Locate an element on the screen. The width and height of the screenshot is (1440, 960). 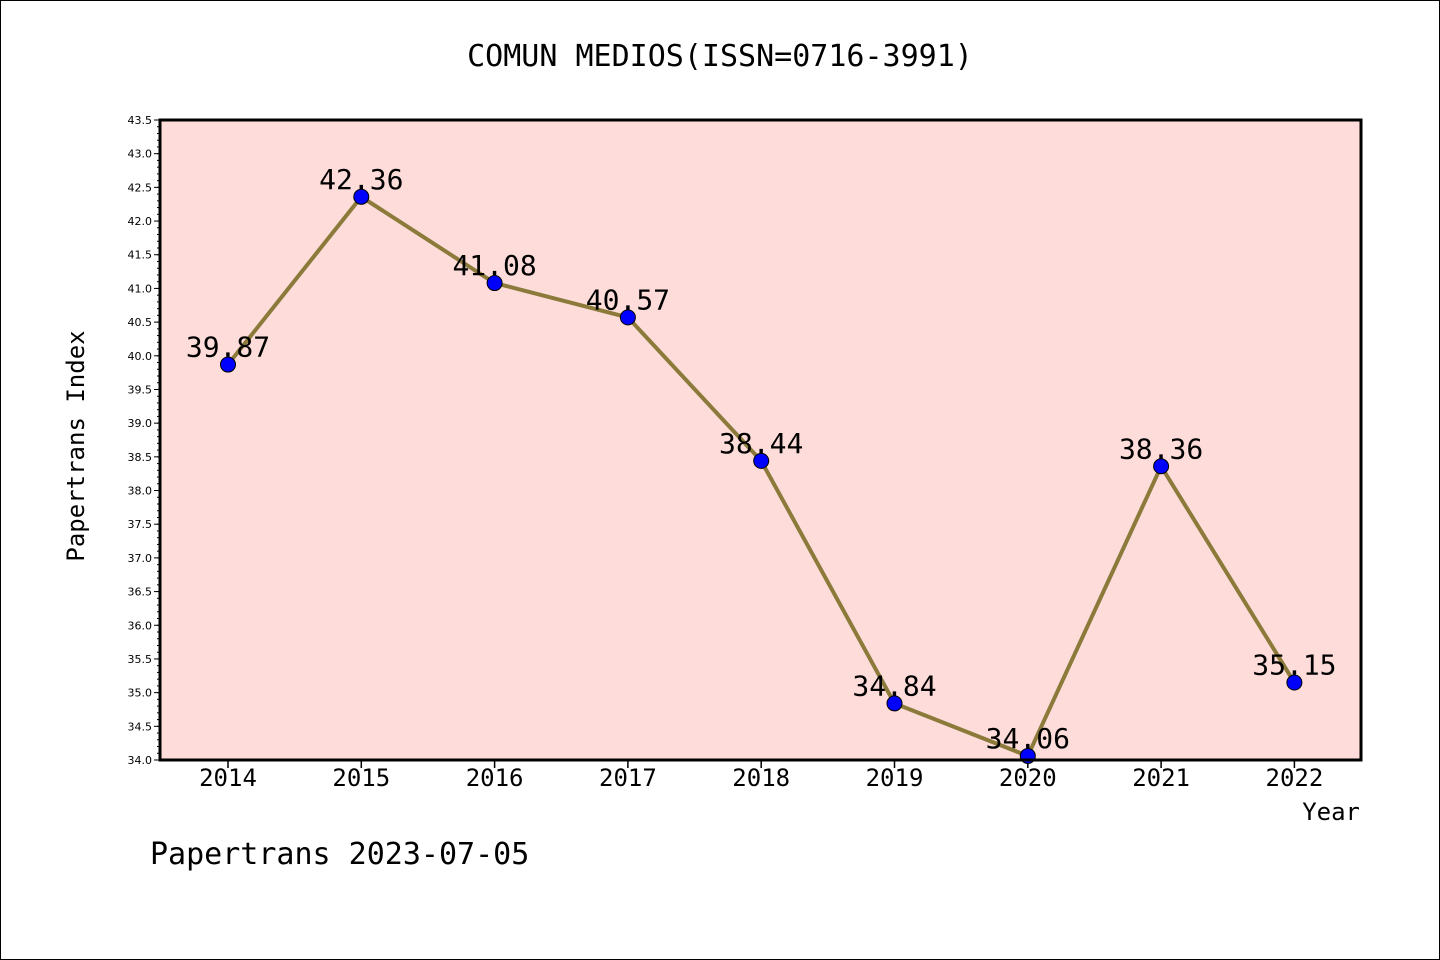
y-tick-label: 43.5 is located at coordinates (140, 120).